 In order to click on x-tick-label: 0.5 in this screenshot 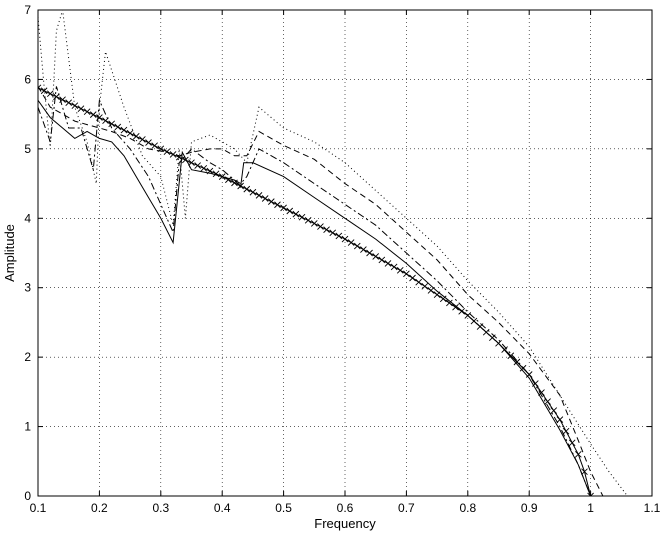, I will do `click(283, 508)`.